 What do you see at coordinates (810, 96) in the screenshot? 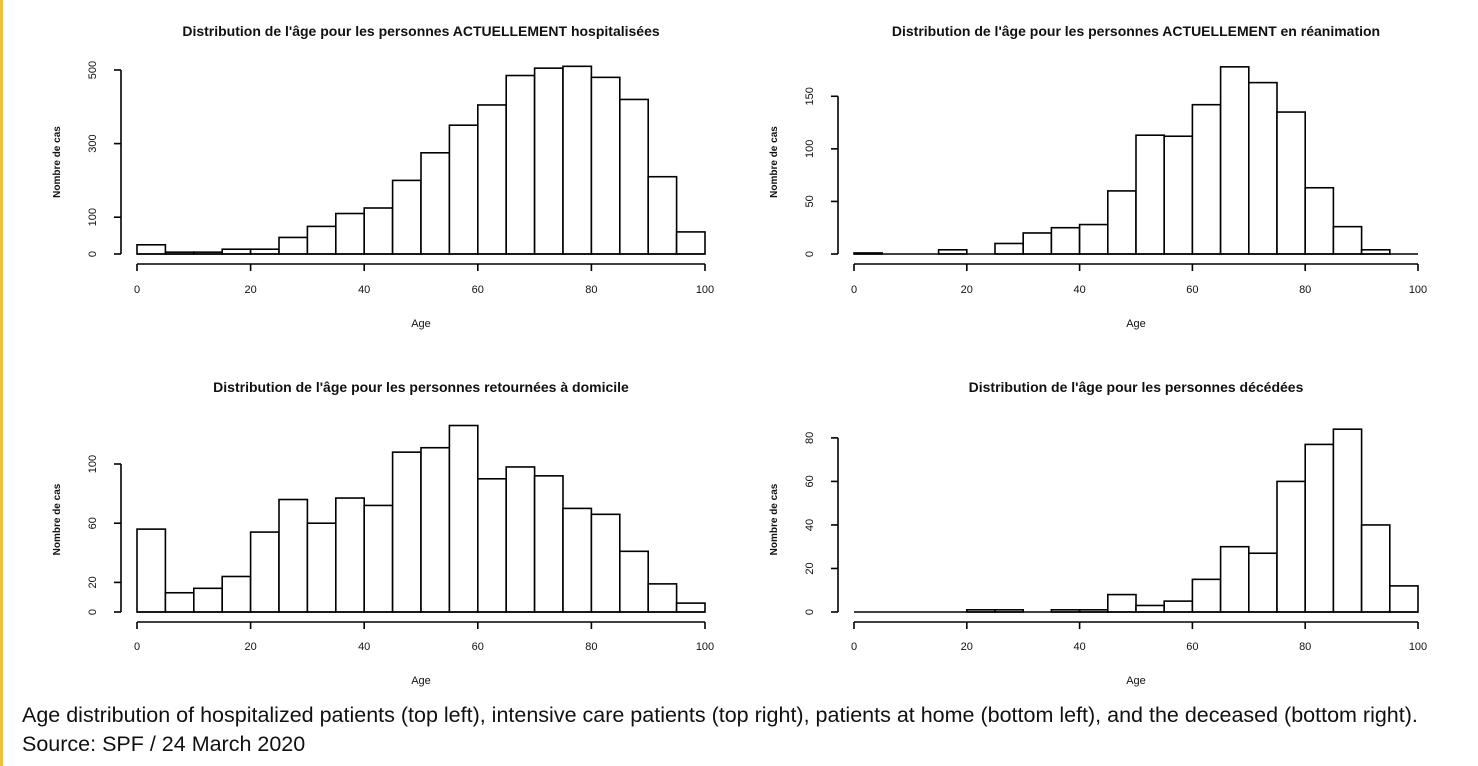
I see `y-tick-label: 150` at bounding box center [810, 96].